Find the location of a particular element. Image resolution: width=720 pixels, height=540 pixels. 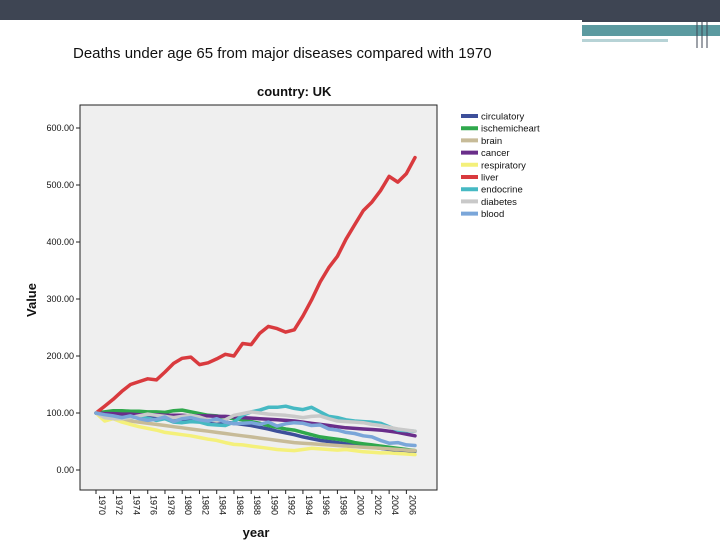

legend-label-endocrine: endocrine is located at coordinates (502, 190).